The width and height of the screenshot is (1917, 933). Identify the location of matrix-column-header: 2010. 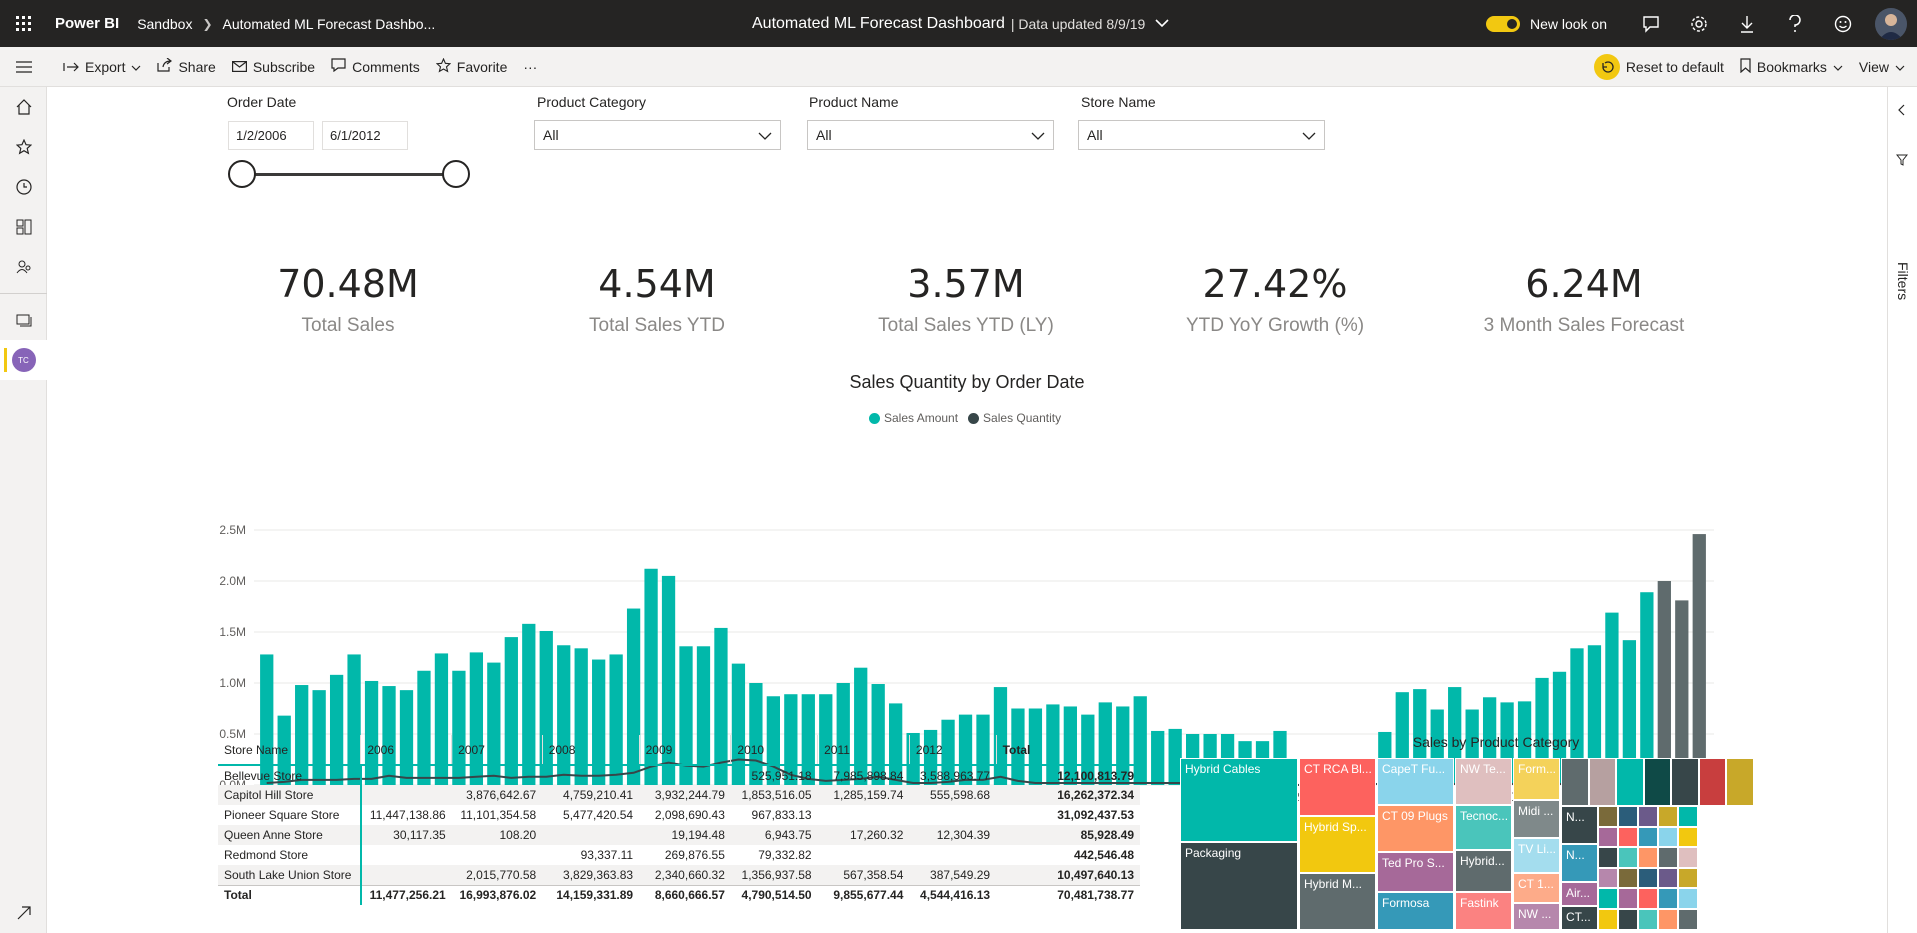
(774, 750).